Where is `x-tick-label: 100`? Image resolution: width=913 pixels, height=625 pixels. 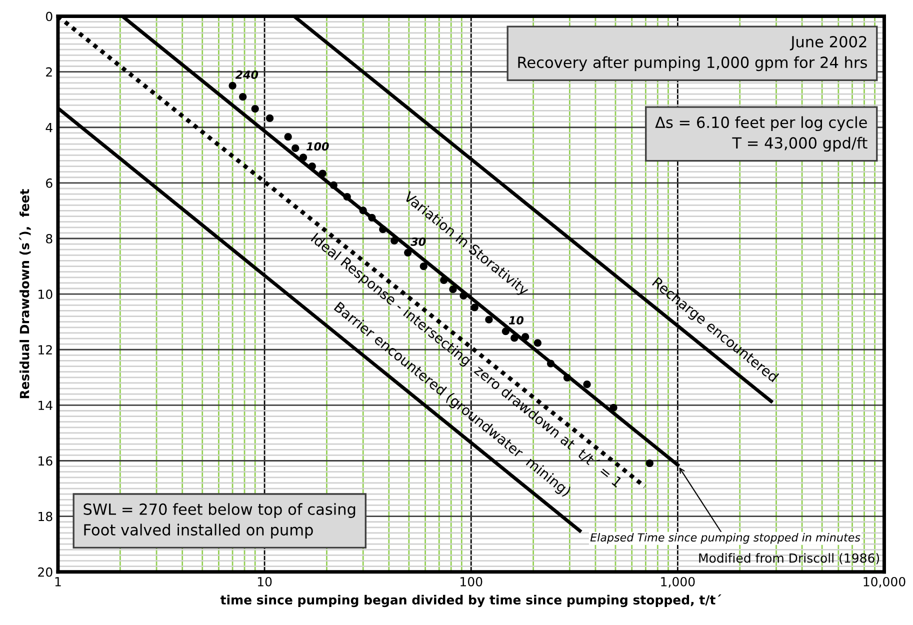 x-tick-label: 100 is located at coordinates (471, 581).